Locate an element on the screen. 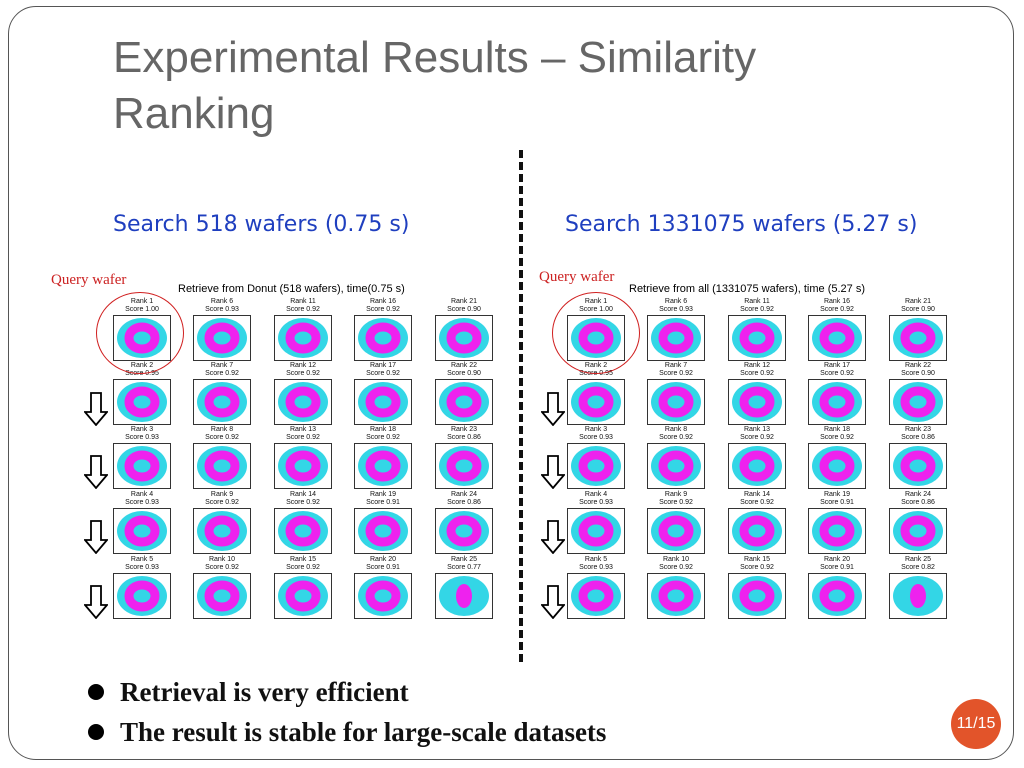 Image resolution: width=1024 pixels, height=768 pixels. left-query-highlight is located at coordinates (140, 333).